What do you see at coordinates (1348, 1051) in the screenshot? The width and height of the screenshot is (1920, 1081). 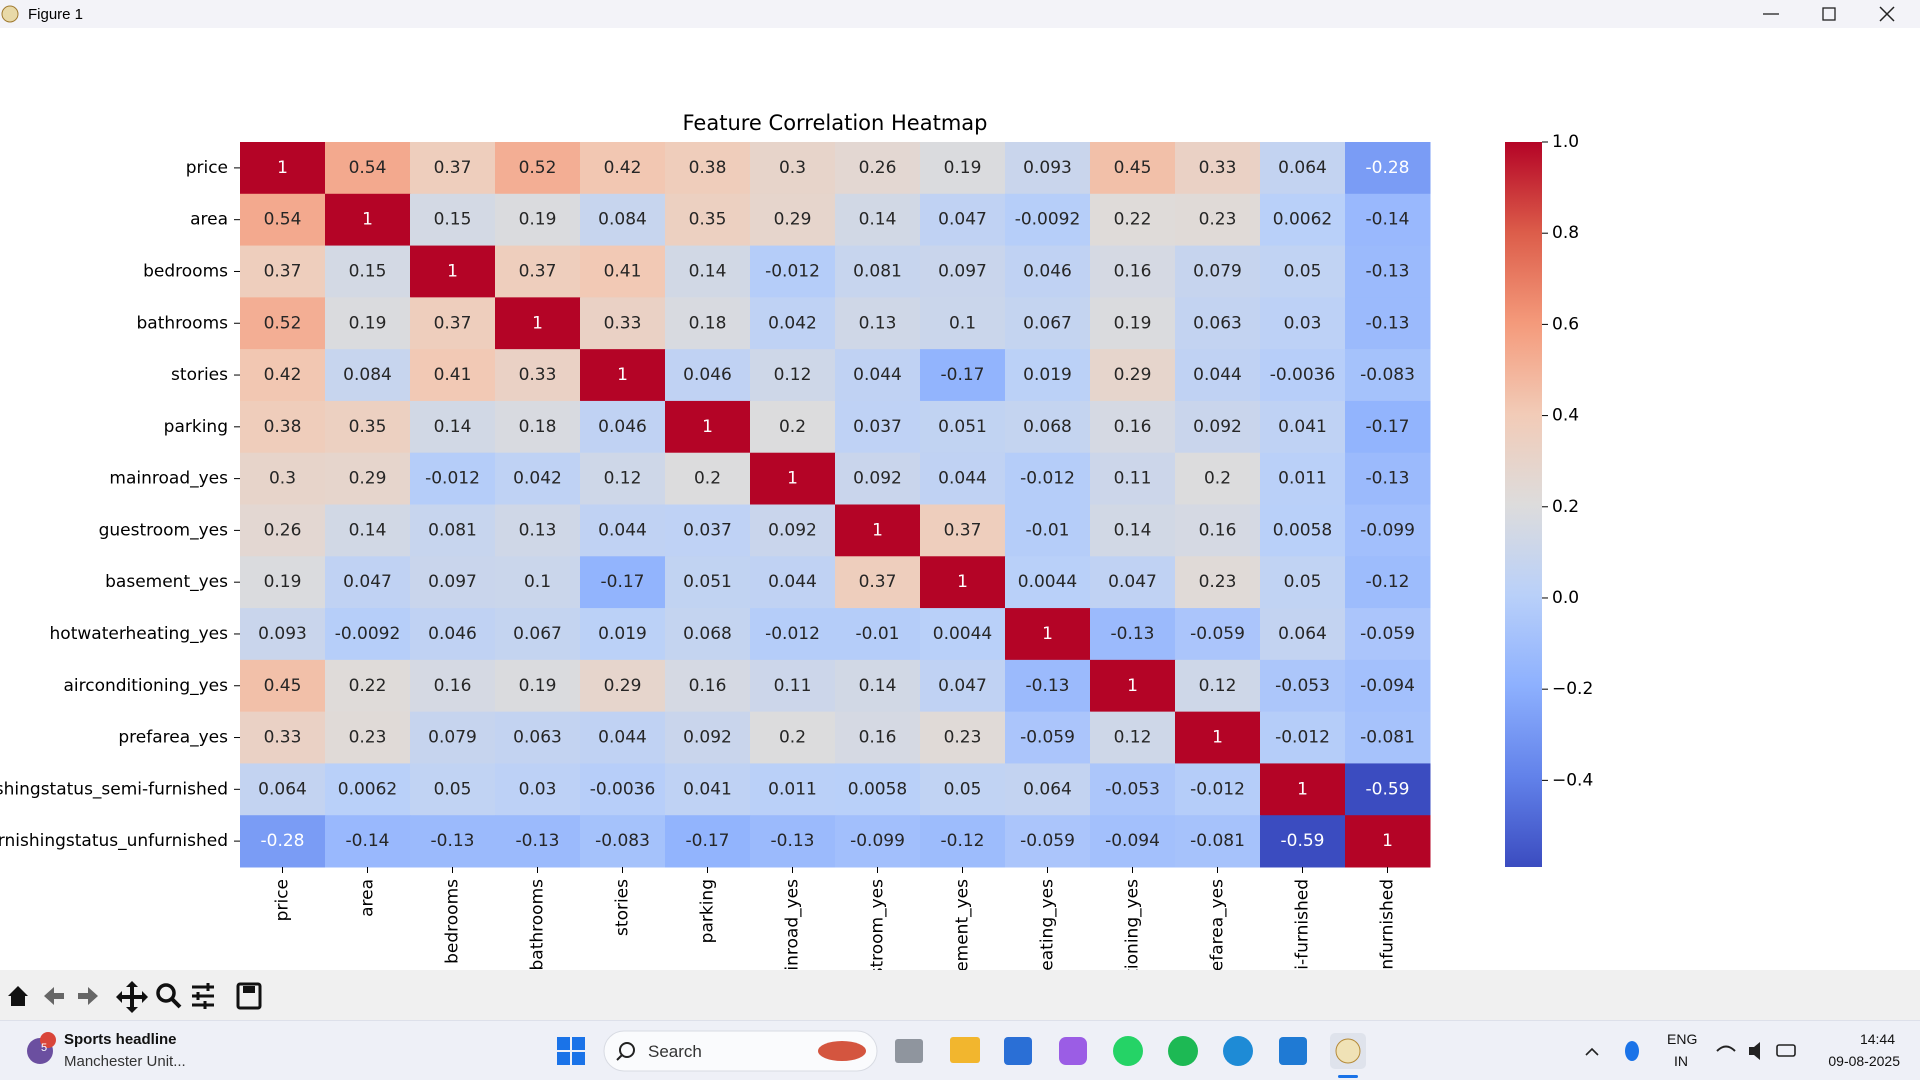 I see `python-icon` at bounding box center [1348, 1051].